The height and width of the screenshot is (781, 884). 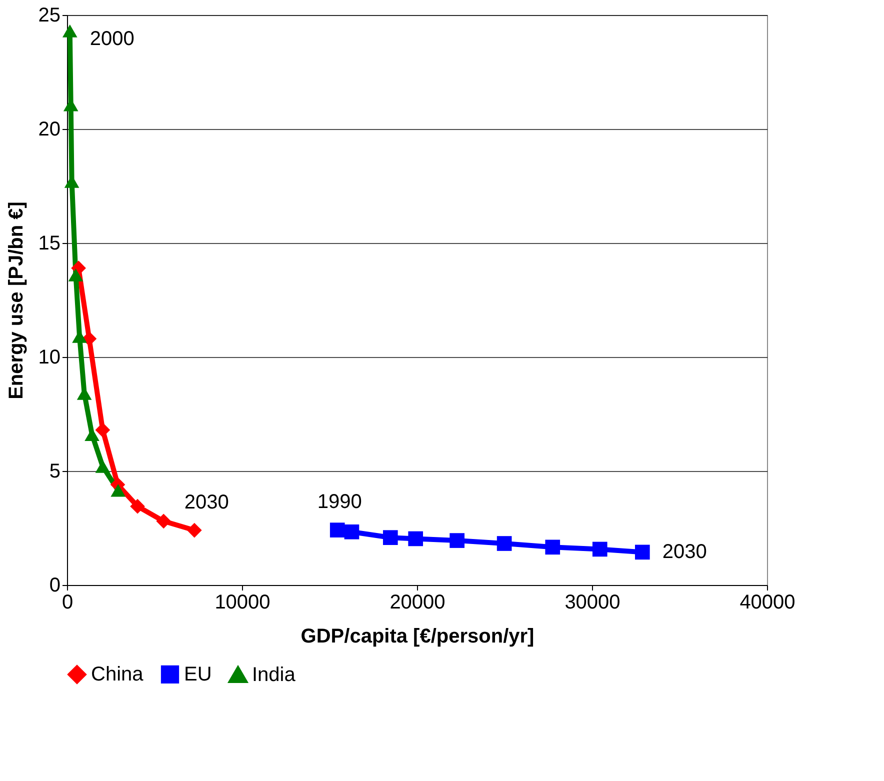 What do you see at coordinates (274, 675) in the screenshot?
I see `legend-label: India` at bounding box center [274, 675].